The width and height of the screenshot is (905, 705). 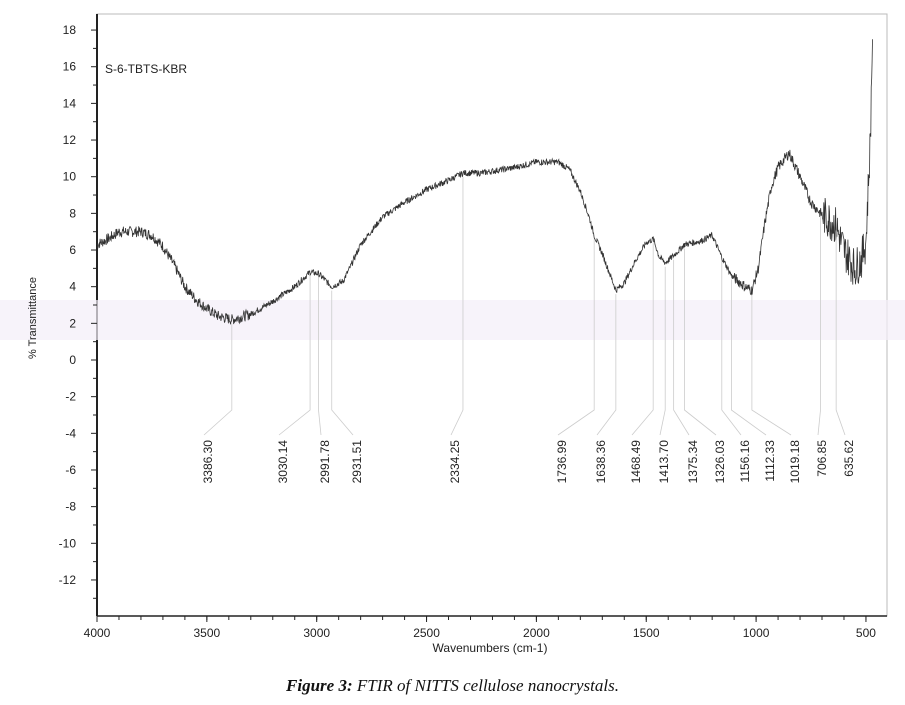 What do you see at coordinates (319, 685) in the screenshot?
I see `caption-label: Figure 3:` at bounding box center [319, 685].